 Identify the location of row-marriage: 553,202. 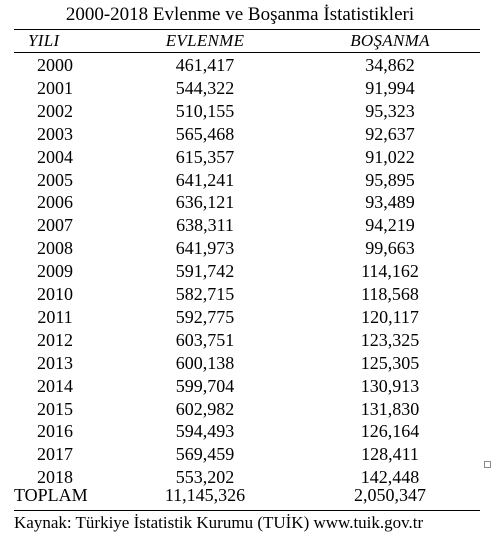
(205, 477).